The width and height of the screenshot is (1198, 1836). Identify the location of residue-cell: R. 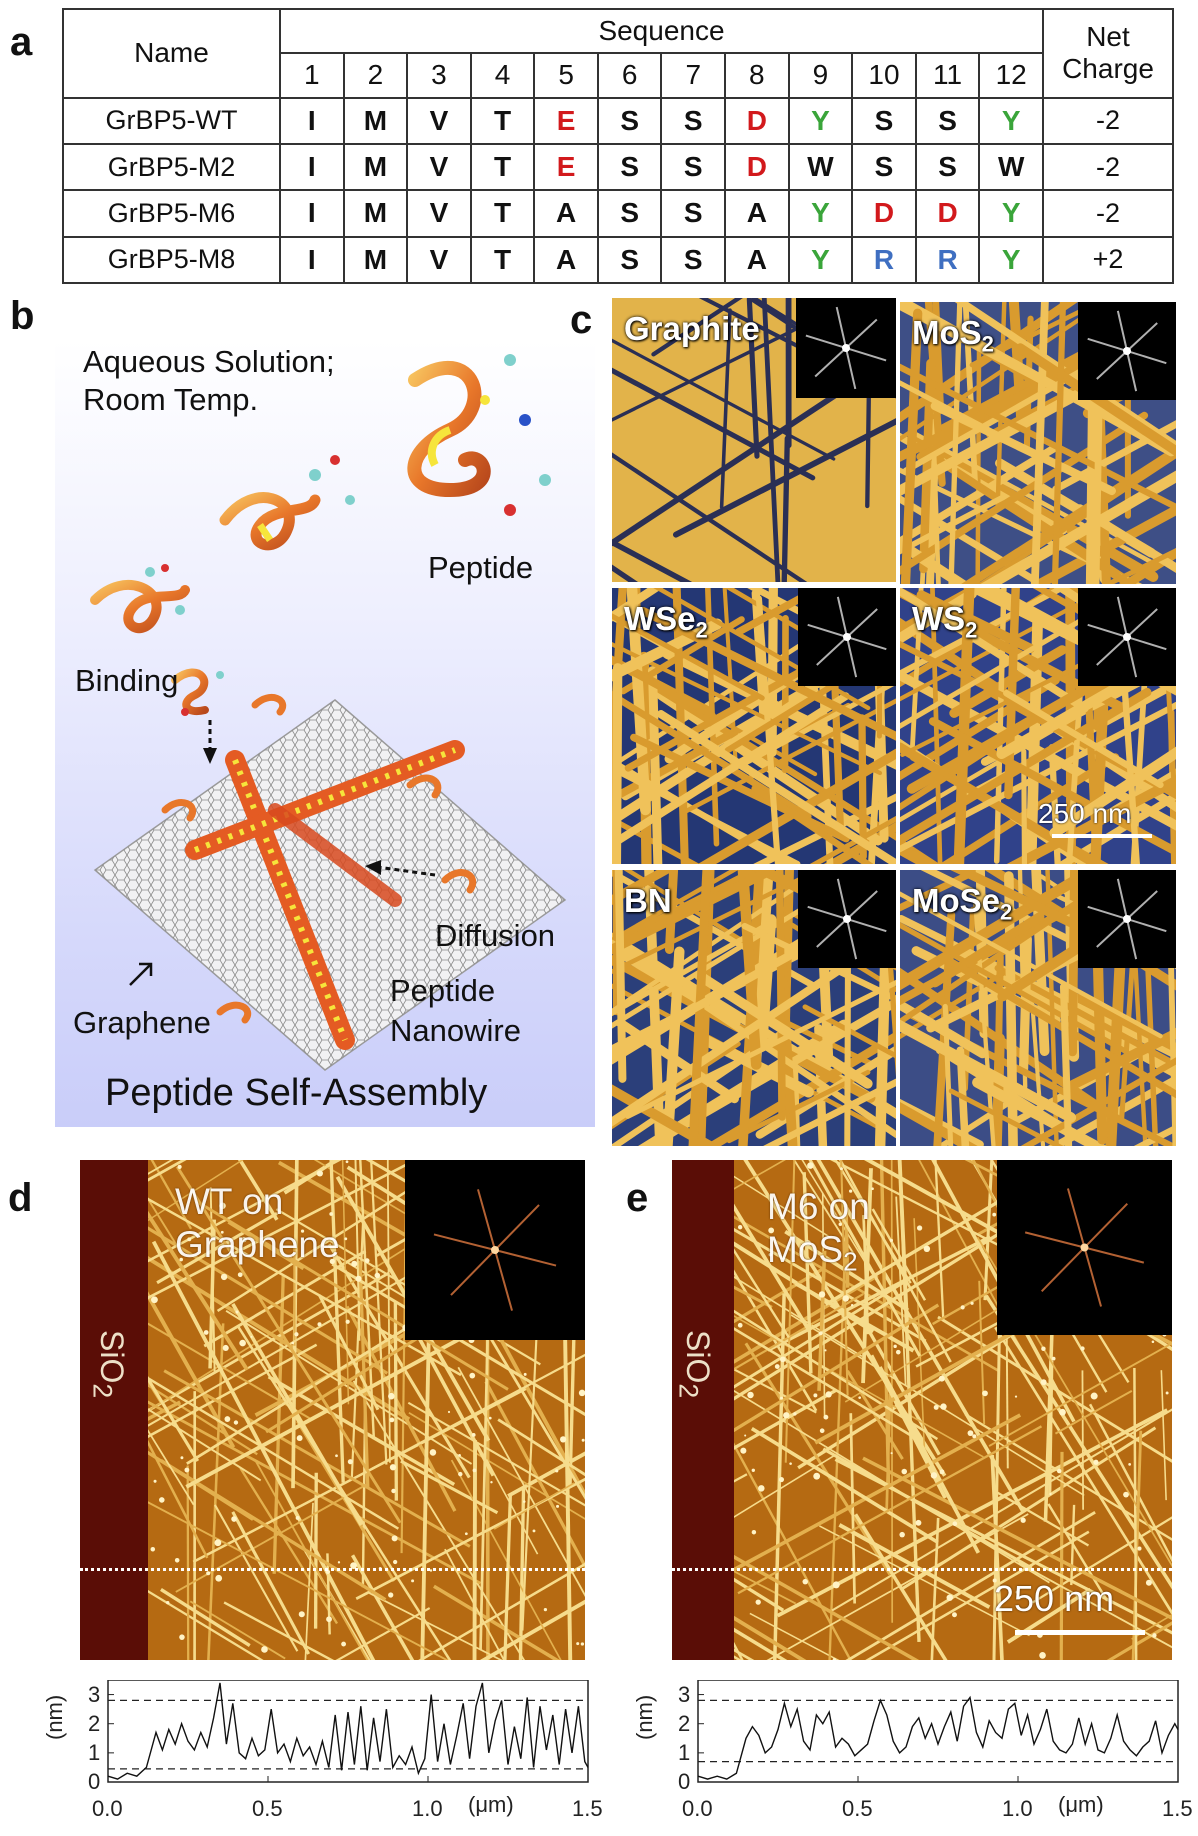
(947, 260).